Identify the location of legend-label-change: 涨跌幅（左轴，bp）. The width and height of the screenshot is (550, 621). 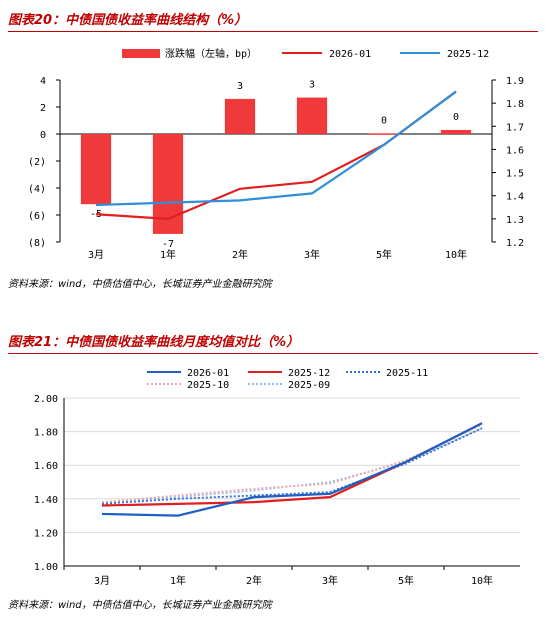
(211, 53).